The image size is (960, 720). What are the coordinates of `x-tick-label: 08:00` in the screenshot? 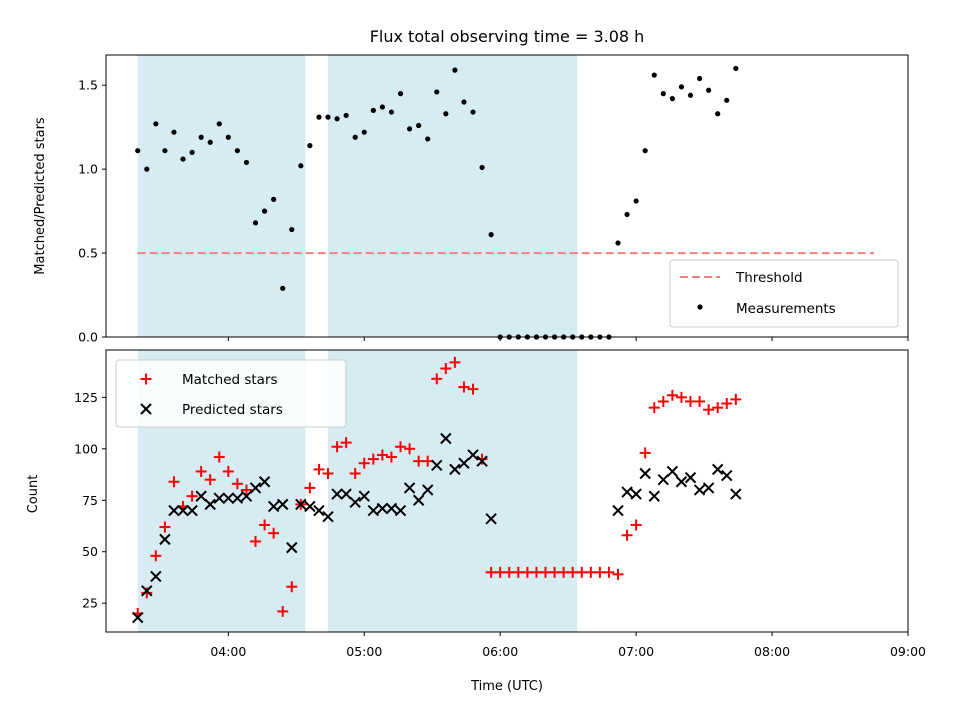 It's located at (772, 651).